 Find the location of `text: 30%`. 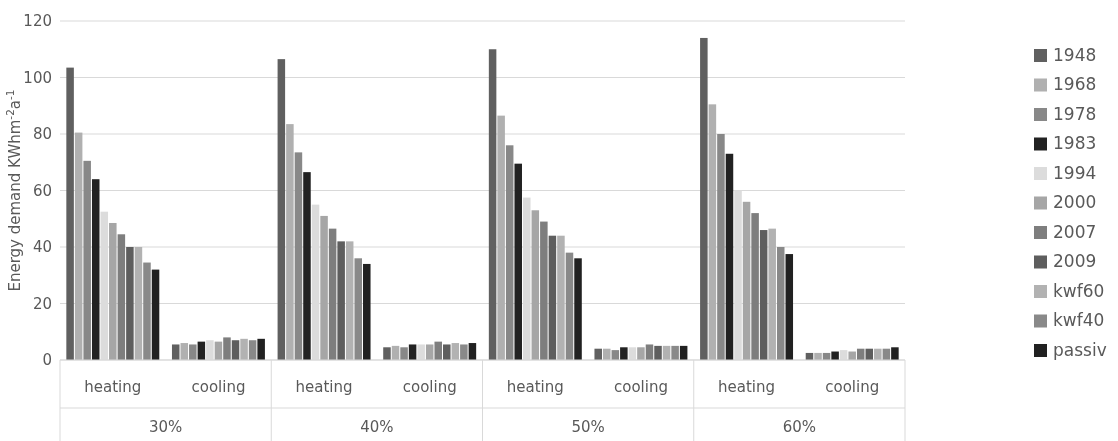

text: 30% is located at coordinates (165, 427).